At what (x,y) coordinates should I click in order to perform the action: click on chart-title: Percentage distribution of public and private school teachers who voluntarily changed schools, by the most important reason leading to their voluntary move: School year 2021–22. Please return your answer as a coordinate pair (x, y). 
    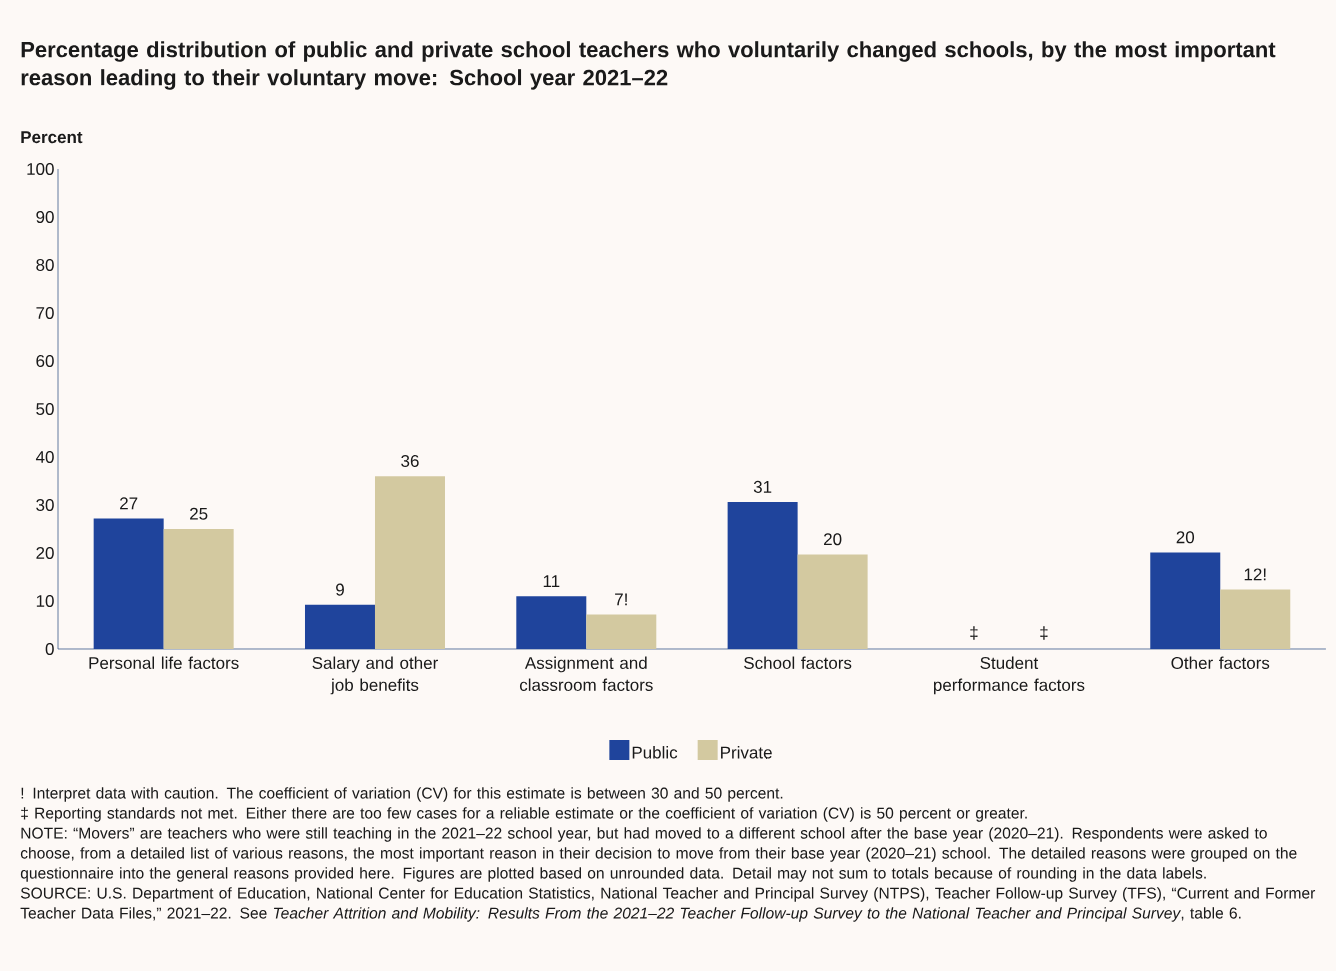
    Looking at the image, I should click on (648, 65).